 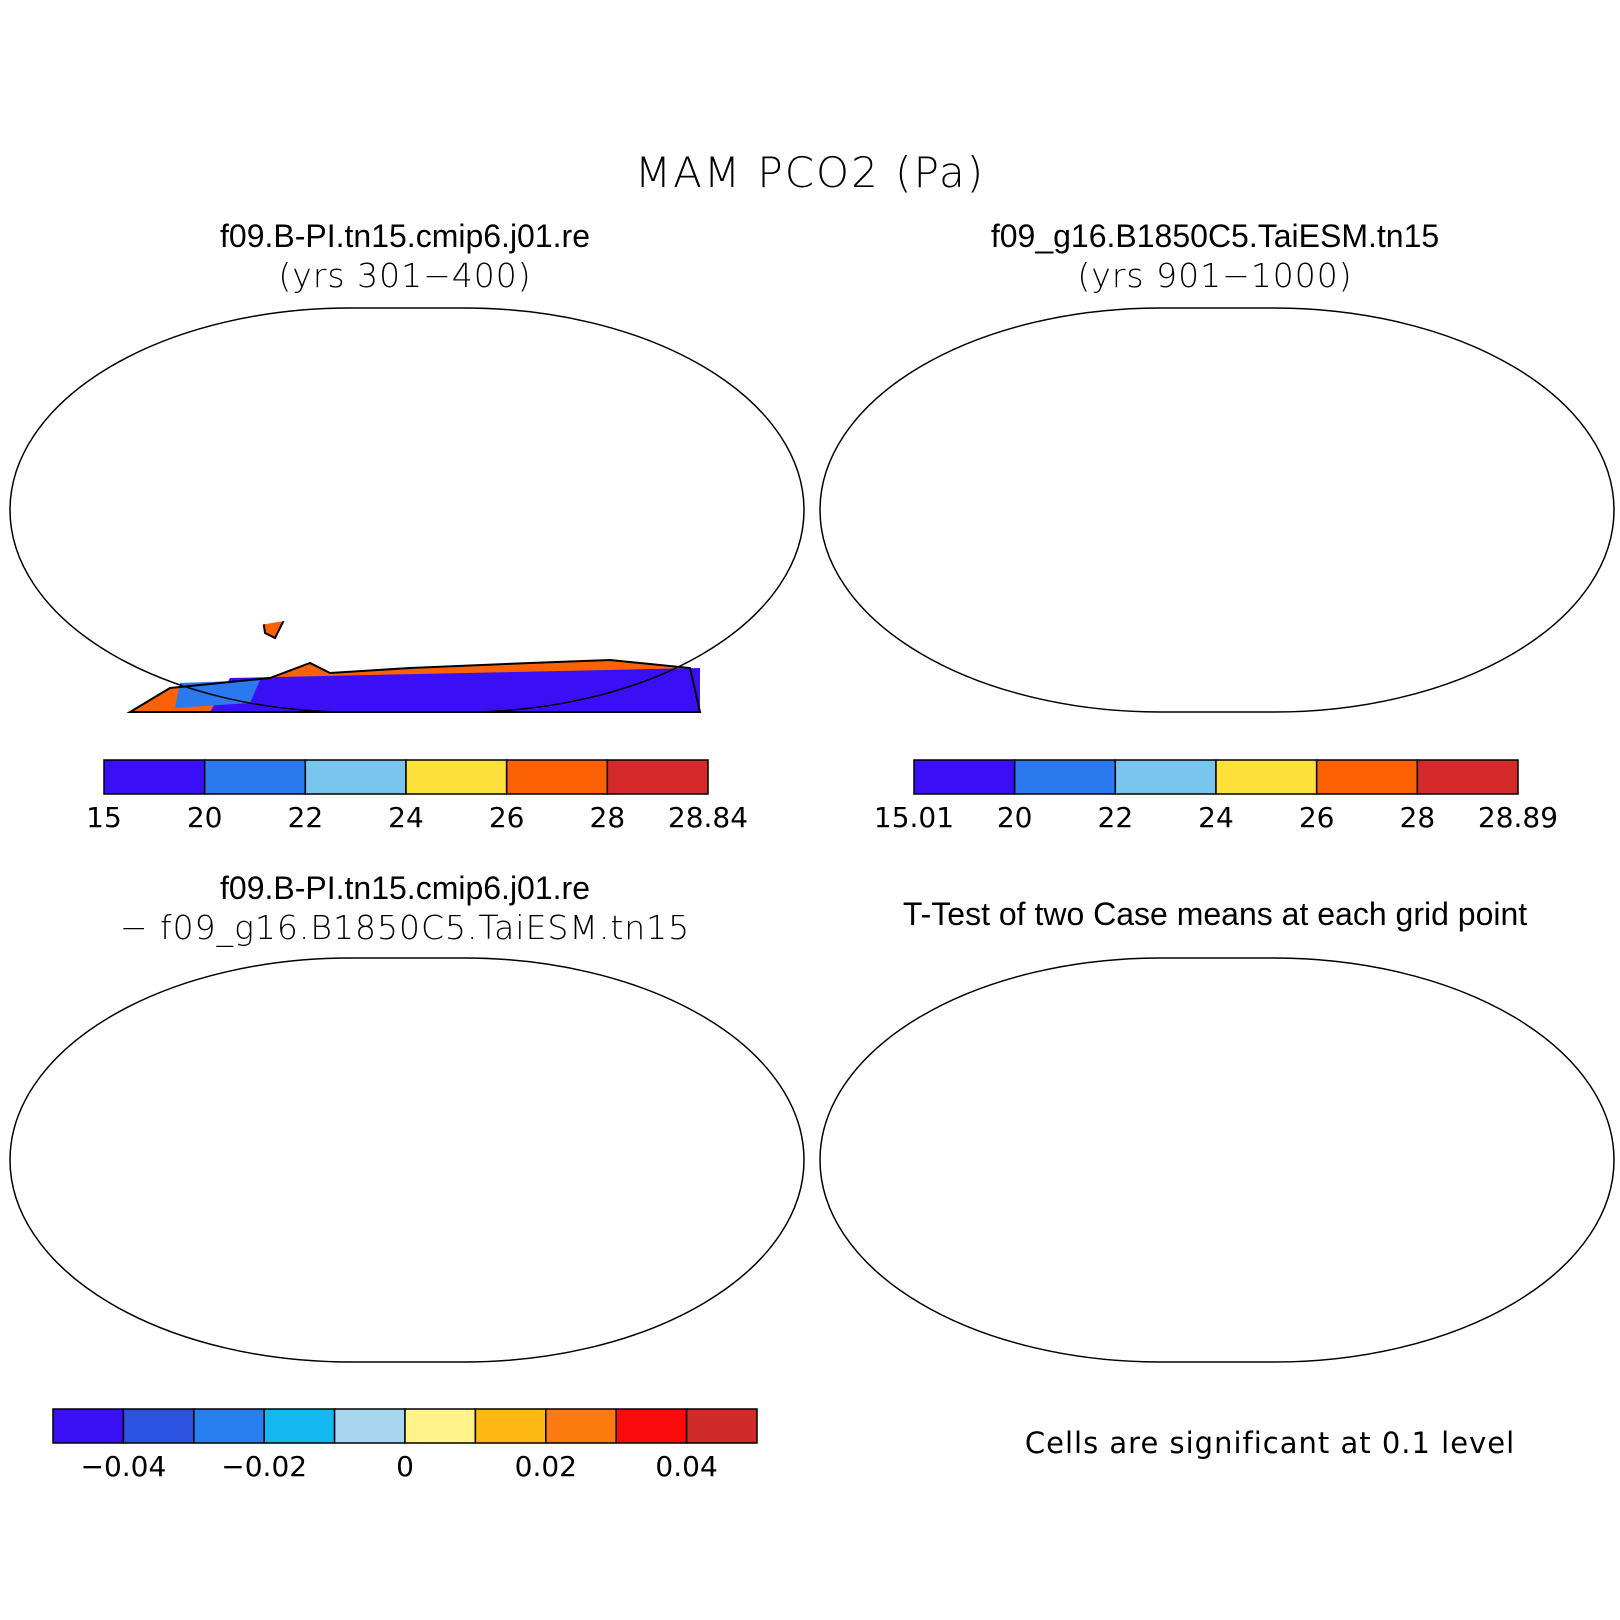 What do you see at coordinates (264, 1466) in the screenshot?
I see `colorbar3-tick-label-1: −0.02` at bounding box center [264, 1466].